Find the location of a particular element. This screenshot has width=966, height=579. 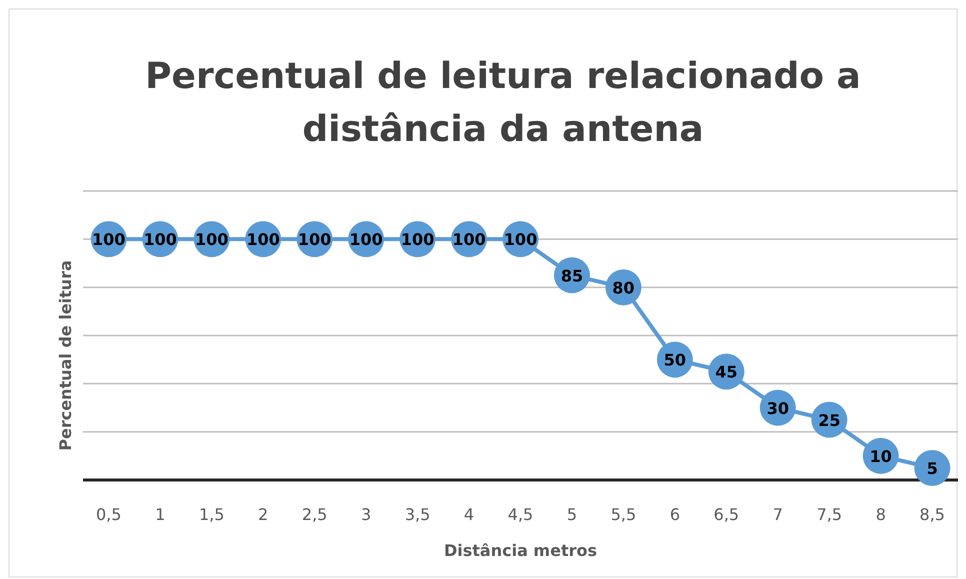

point is located at coordinates (932, 468).